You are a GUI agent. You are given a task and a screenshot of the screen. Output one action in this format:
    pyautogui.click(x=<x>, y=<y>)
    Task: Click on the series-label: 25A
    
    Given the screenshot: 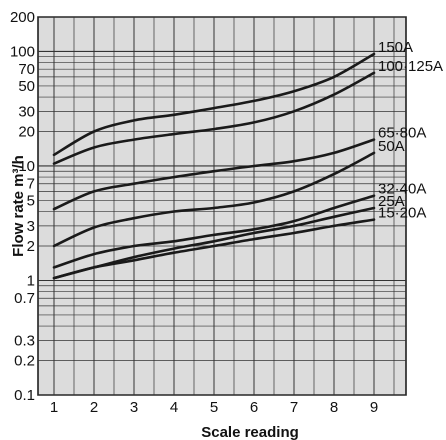 What is the action you would take?
    pyautogui.click(x=391, y=201)
    